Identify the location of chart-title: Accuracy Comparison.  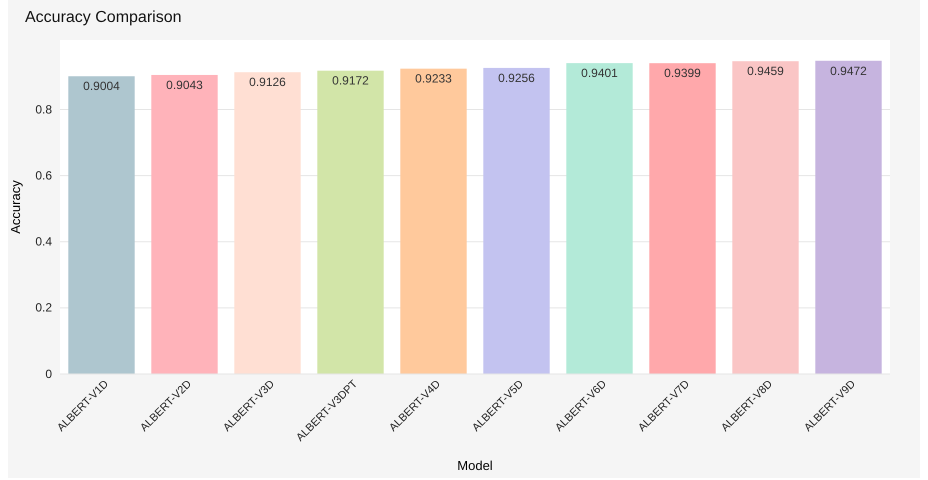
(103, 17).